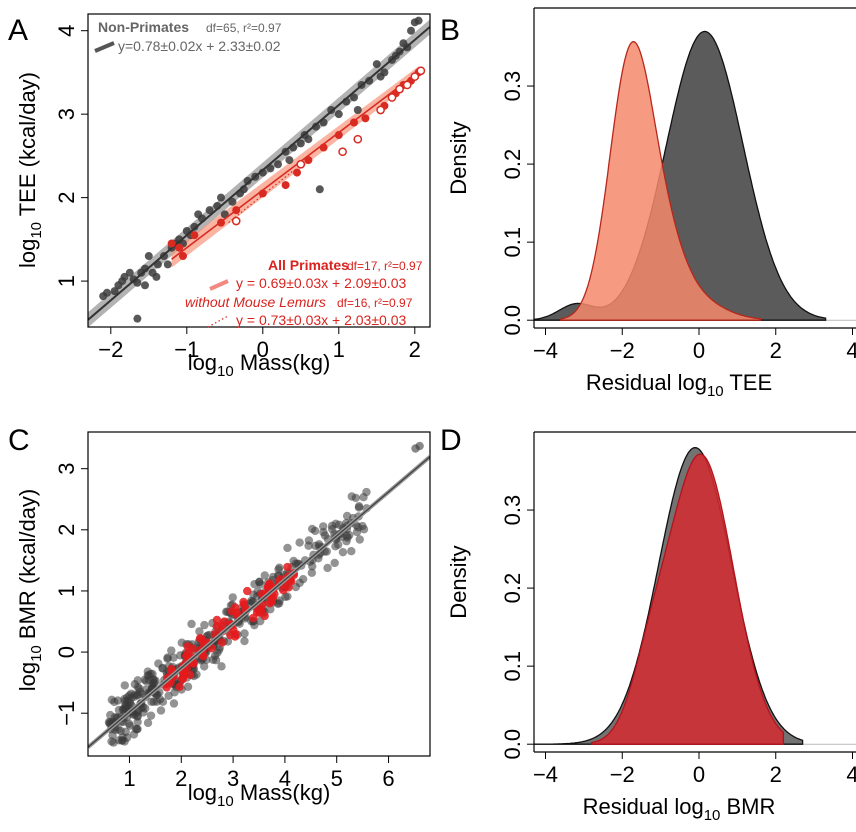 Image resolution: width=856 pixels, height=832 pixels. I want to click on panel-label-b: B, so click(450, 30).